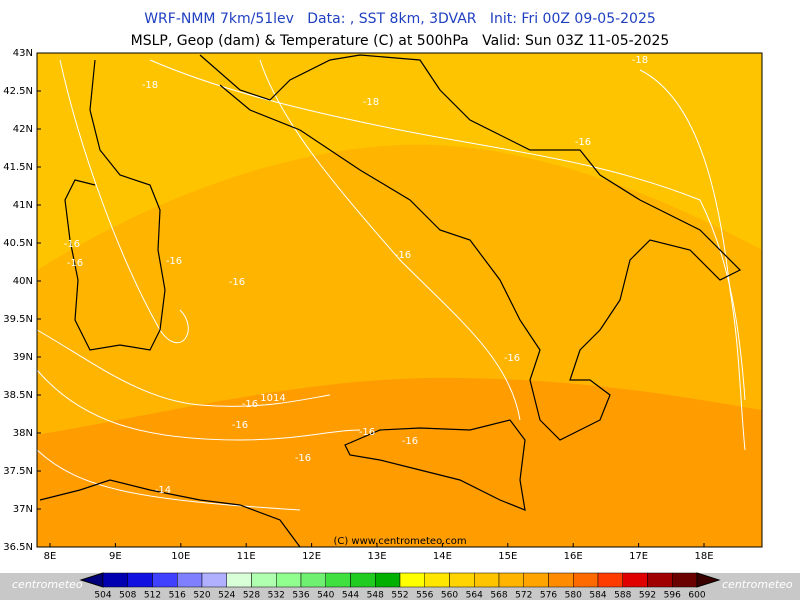 The image size is (800, 604). What do you see at coordinates (300, 596) in the screenshot?
I see `colorbar-level: 536` at bounding box center [300, 596].